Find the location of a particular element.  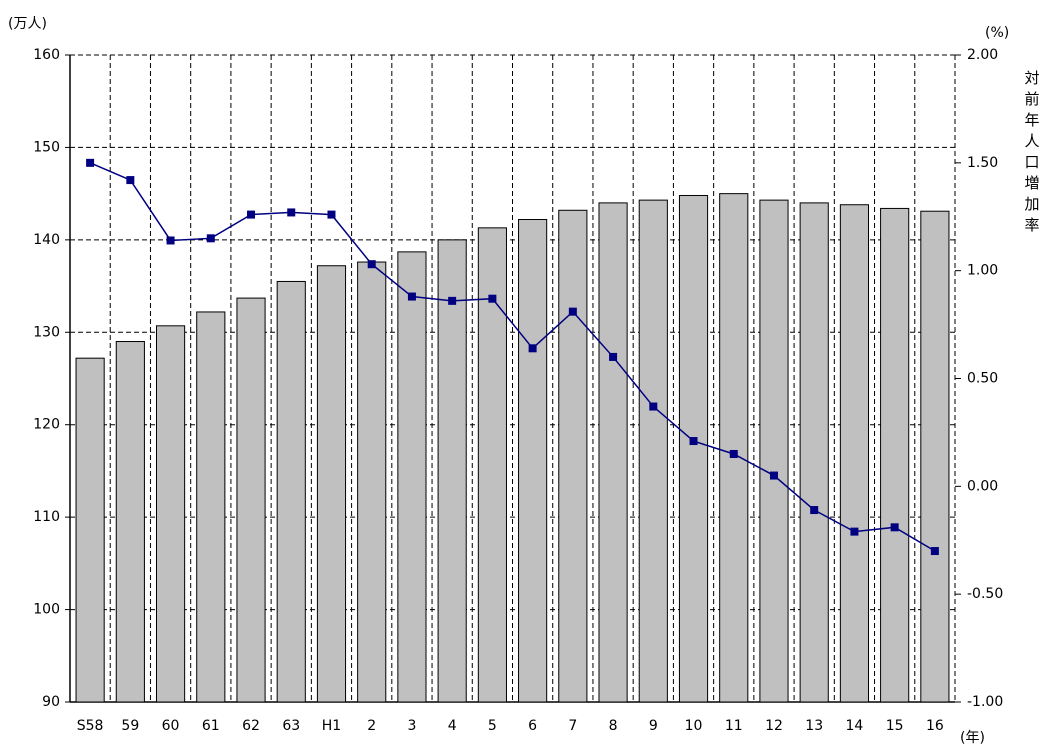

x-tick-label: 6 is located at coordinates (532, 726).